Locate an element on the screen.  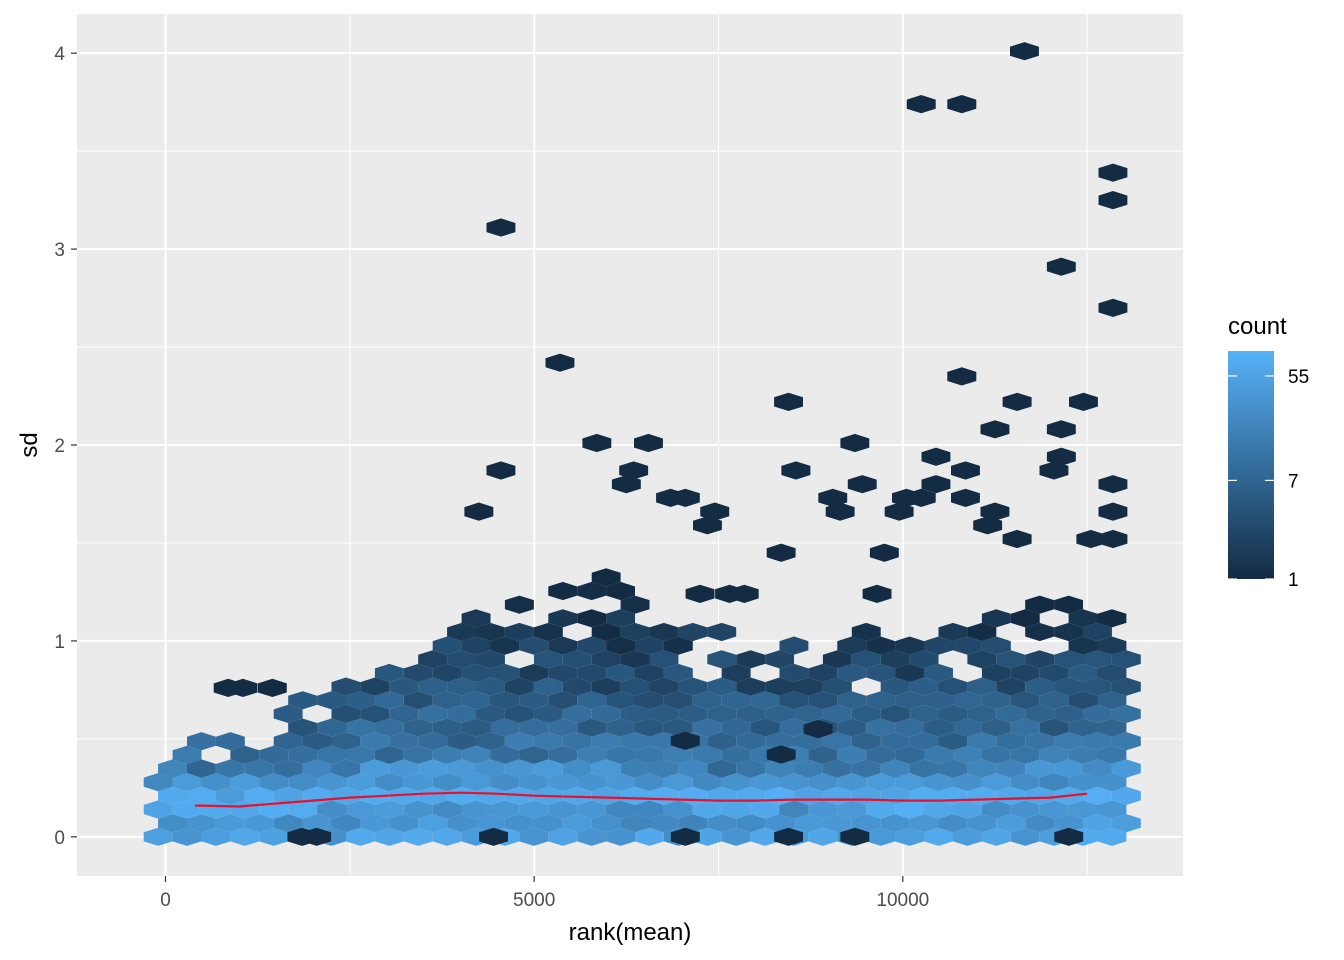
x-axis-ticks: 0 5000 10000 is located at coordinates (544, 893).